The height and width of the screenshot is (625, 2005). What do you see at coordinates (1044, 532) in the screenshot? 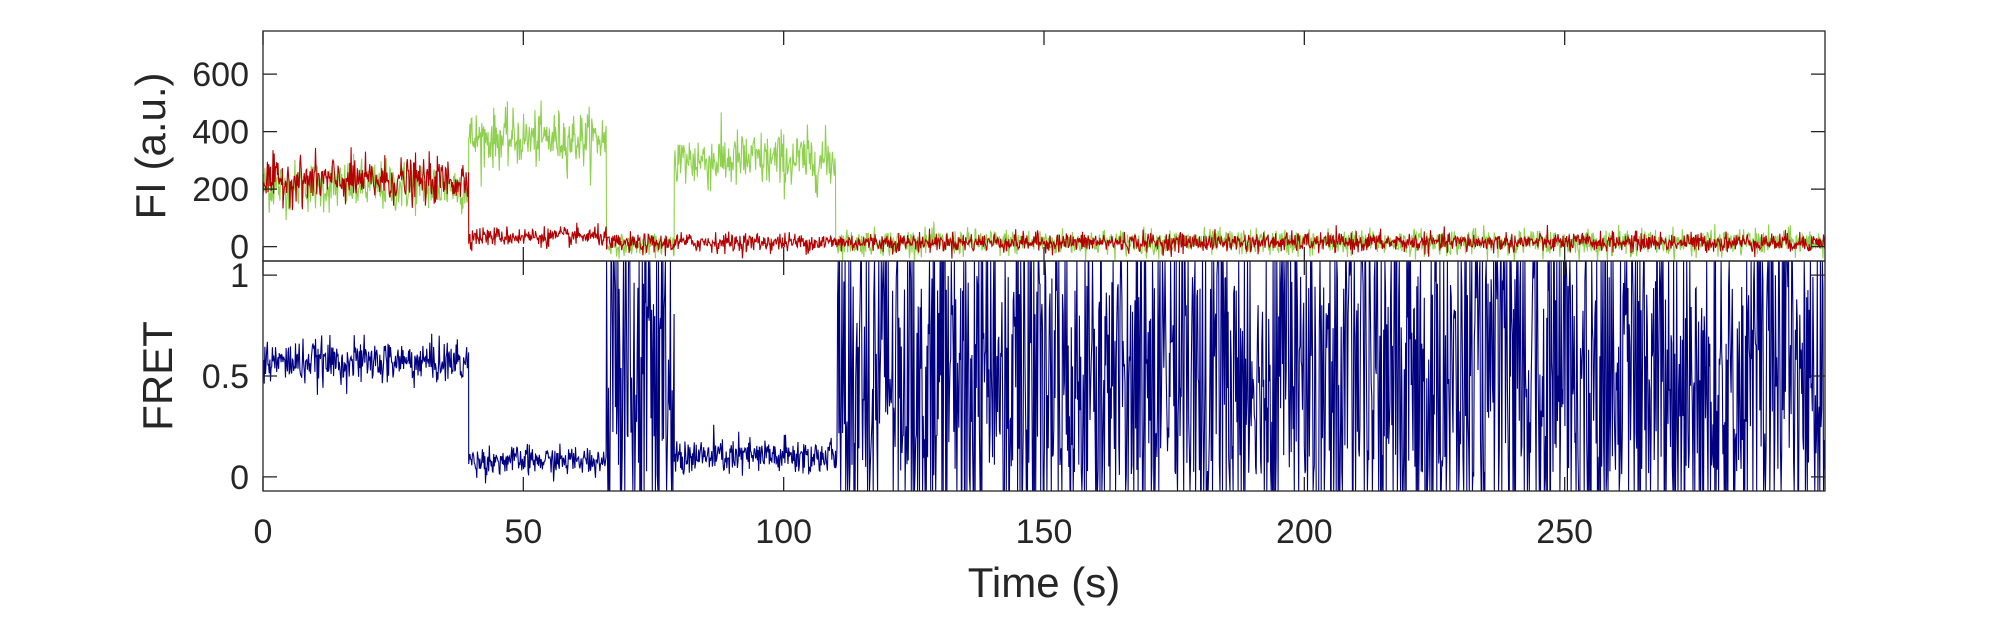
I see `x-tick-label: 150` at bounding box center [1044, 532].